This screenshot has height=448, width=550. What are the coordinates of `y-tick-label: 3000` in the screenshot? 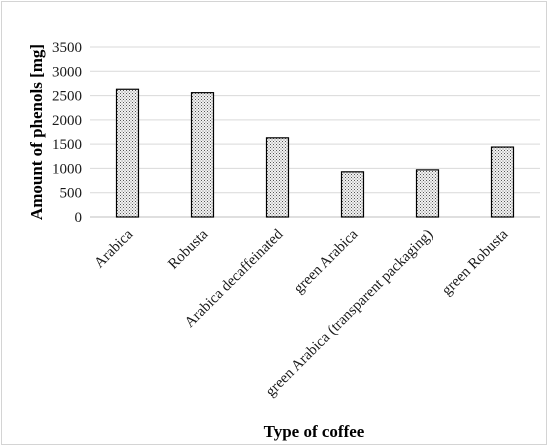 It's located at (67, 72).